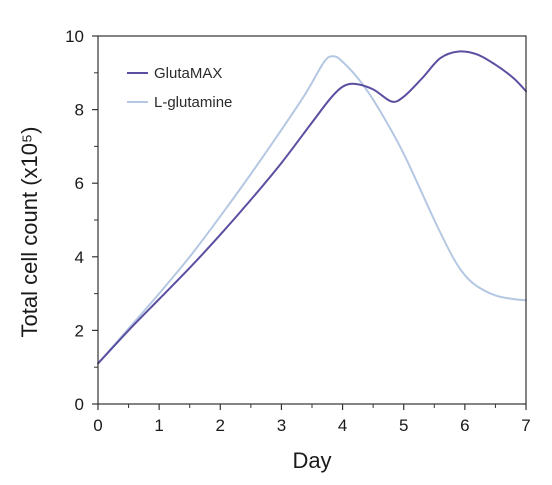 This screenshot has height=485, width=552. What do you see at coordinates (179, 88) in the screenshot?
I see `legend: GlutaMAX L-glutamine` at bounding box center [179, 88].